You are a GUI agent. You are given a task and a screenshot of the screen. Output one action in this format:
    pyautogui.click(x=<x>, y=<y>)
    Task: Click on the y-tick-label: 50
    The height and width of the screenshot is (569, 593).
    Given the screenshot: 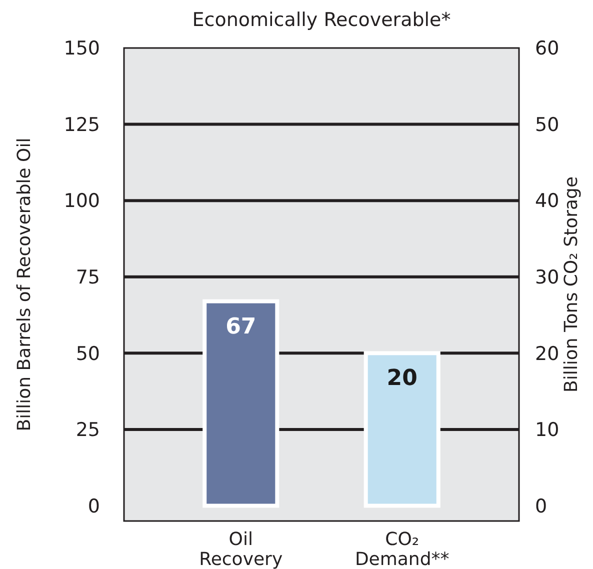 What is the action you would take?
    pyautogui.click(x=88, y=353)
    